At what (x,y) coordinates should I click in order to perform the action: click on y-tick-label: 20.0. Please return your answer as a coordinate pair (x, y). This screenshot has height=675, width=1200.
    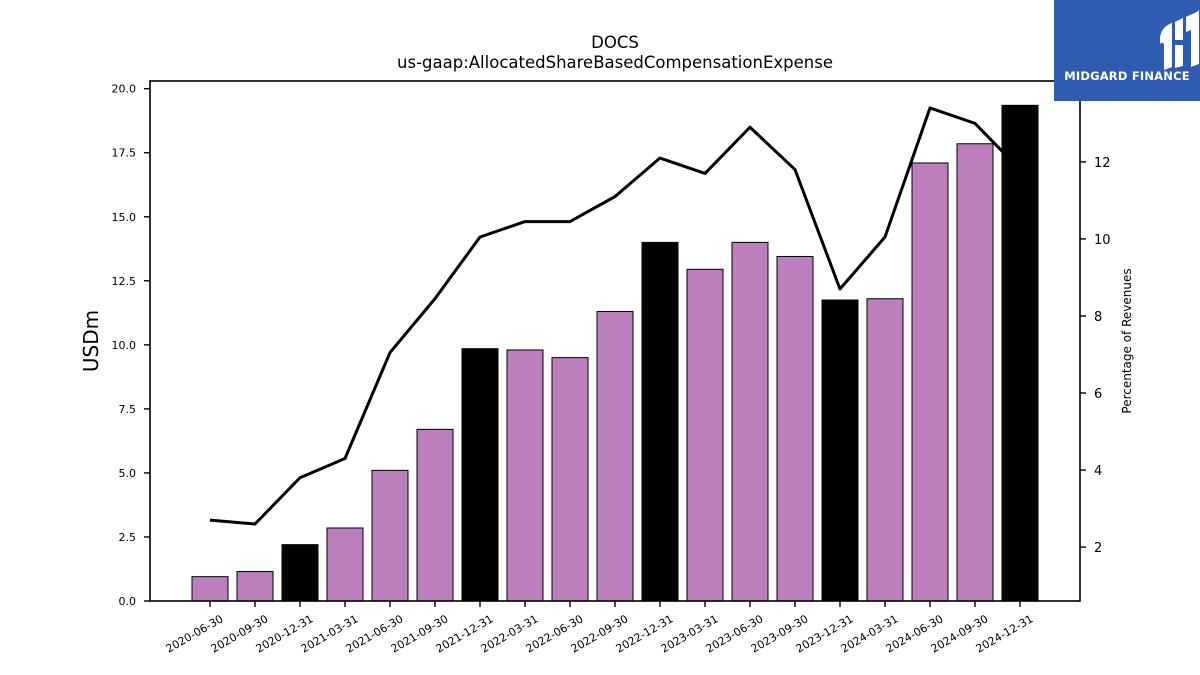
    Looking at the image, I should click on (124, 89).